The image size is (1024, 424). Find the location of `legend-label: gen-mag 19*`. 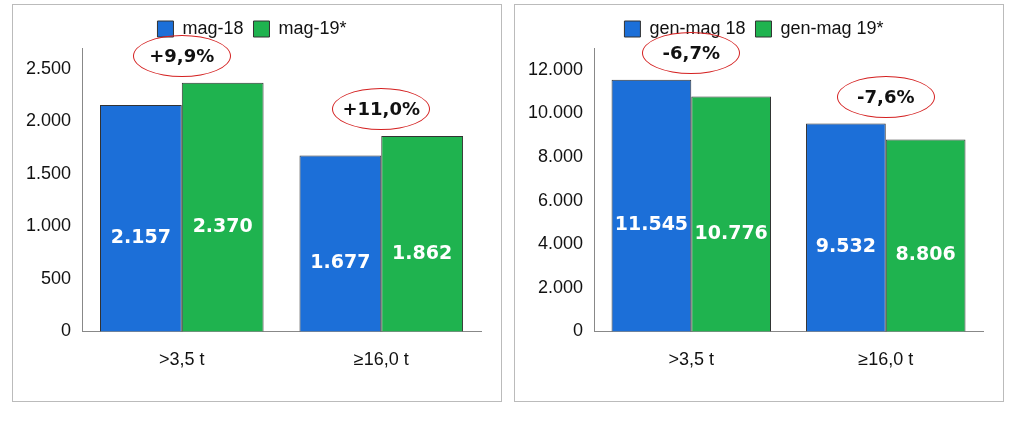

legend-label: gen-mag 19* is located at coordinates (832, 27).